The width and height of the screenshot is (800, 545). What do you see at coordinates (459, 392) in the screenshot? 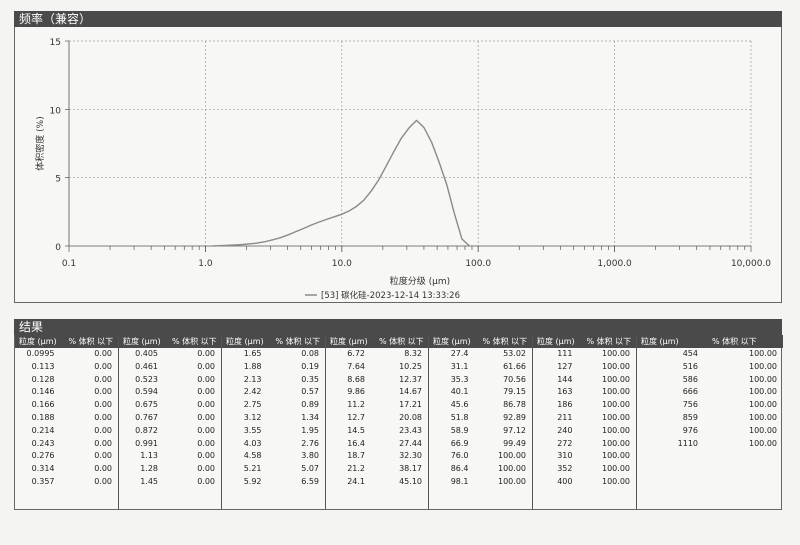
I see `size-cell: 40.1` at bounding box center [459, 392].